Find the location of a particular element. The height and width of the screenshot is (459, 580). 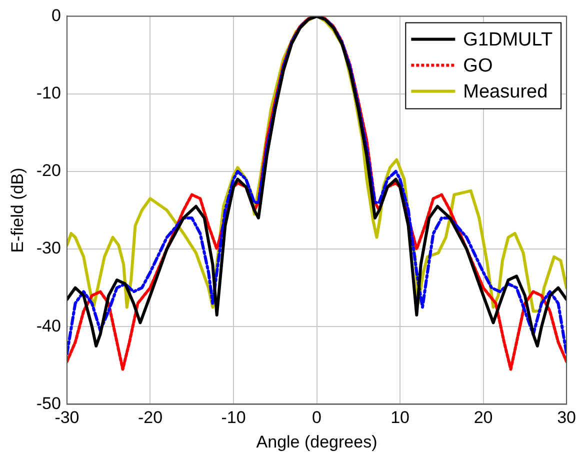

x-tick-label: 30 is located at coordinates (566, 418).